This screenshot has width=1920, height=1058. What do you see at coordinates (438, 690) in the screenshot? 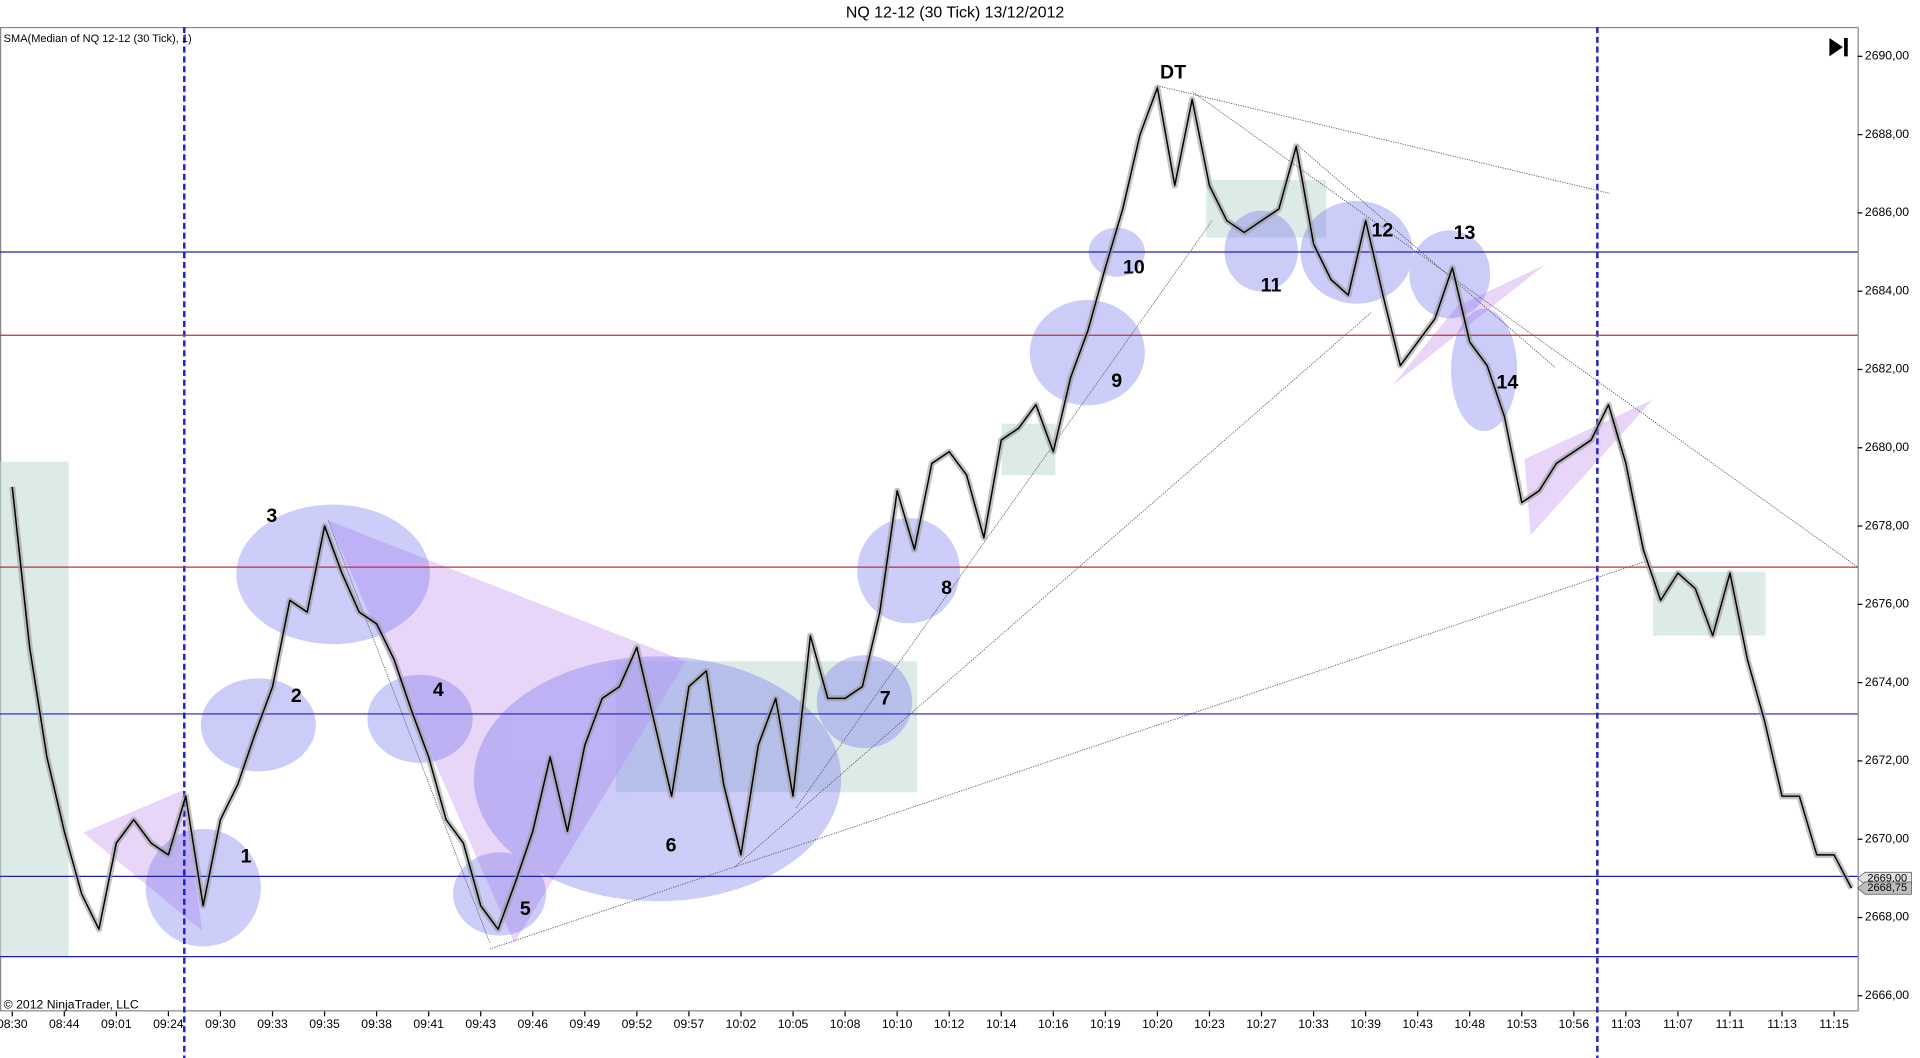
I see `annotation: 4` at bounding box center [438, 690].